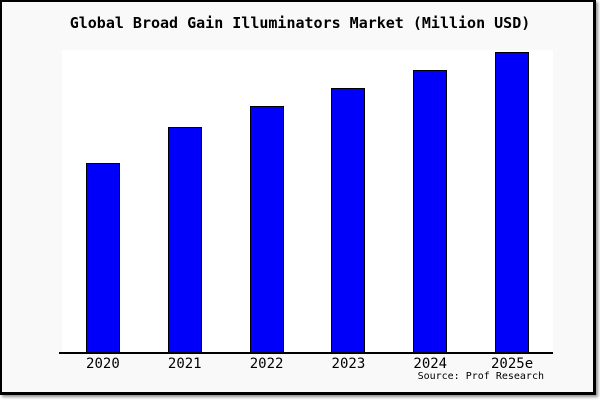 This screenshot has width=600, height=400. What do you see at coordinates (512, 202) in the screenshot?
I see `bar-2025e` at bounding box center [512, 202].